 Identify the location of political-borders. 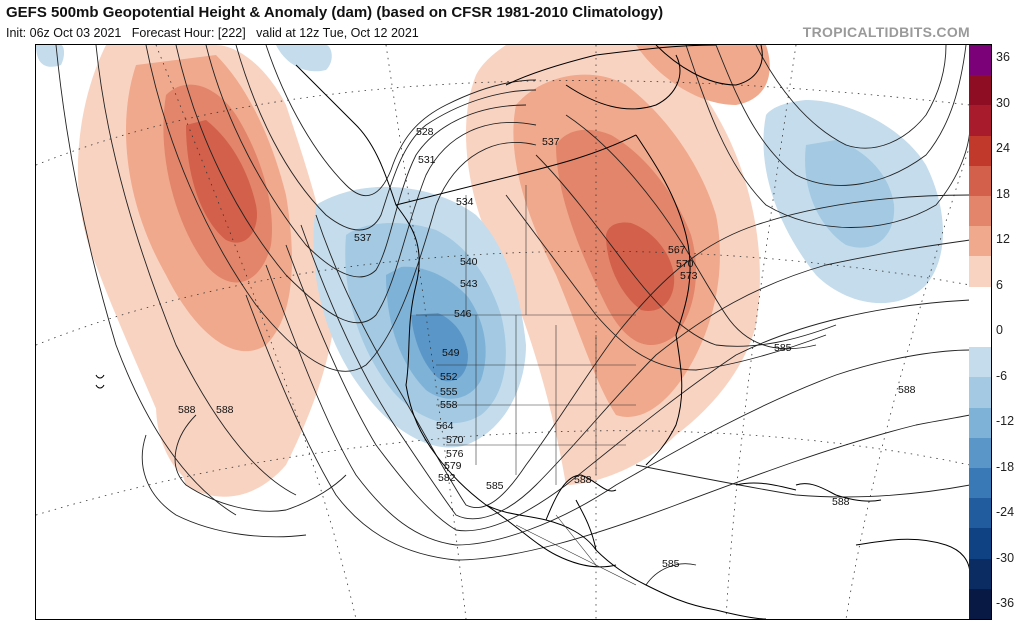
(526, 385).